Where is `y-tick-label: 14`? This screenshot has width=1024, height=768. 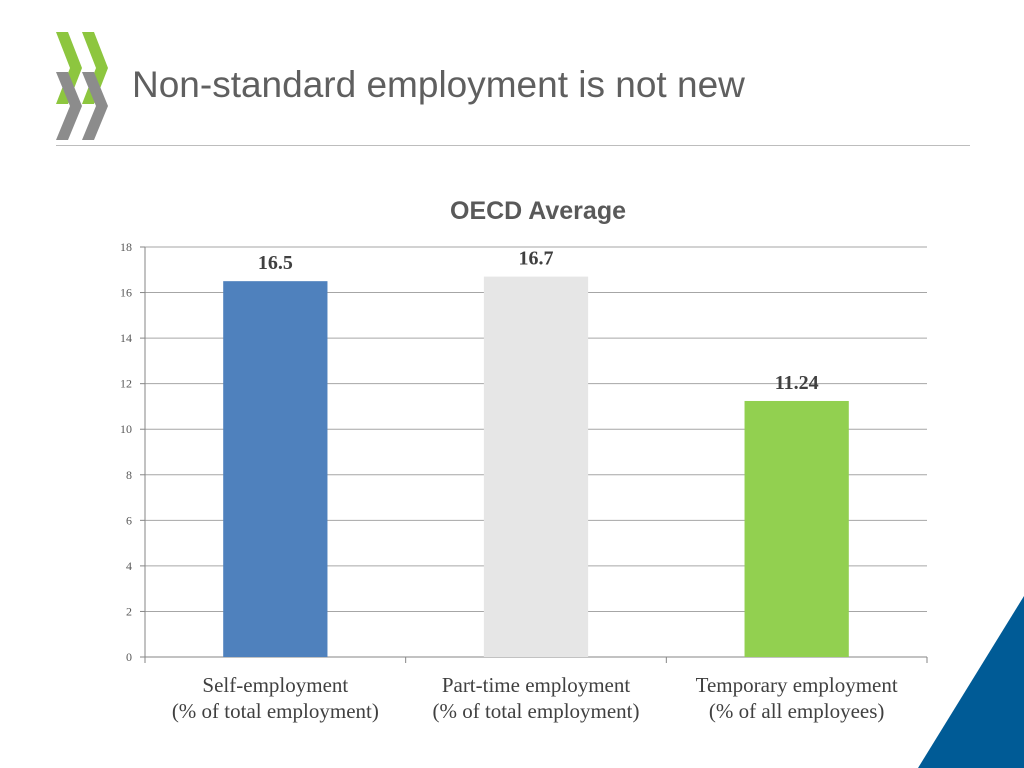
y-tick-label: 14 is located at coordinates (126, 338).